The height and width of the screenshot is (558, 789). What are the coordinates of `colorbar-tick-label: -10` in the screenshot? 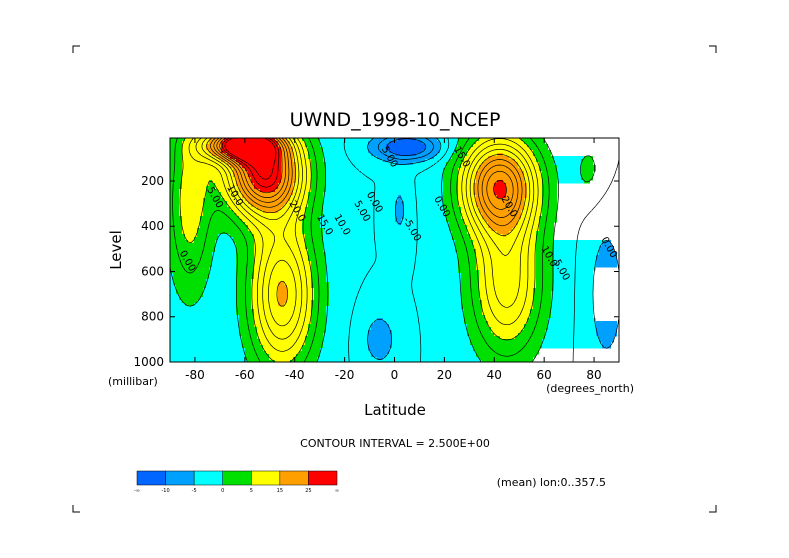 It's located at (165, 491).